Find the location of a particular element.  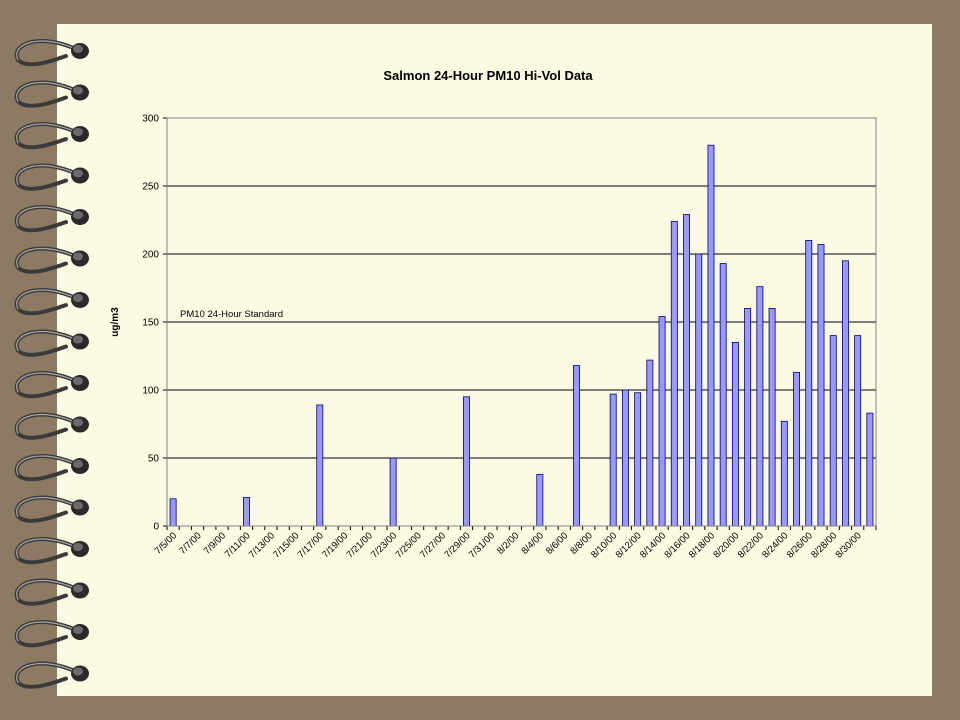

chart-title: Salmon 24-Hour PM10 Hi-Vol Data is located at coordinates (488, 75).